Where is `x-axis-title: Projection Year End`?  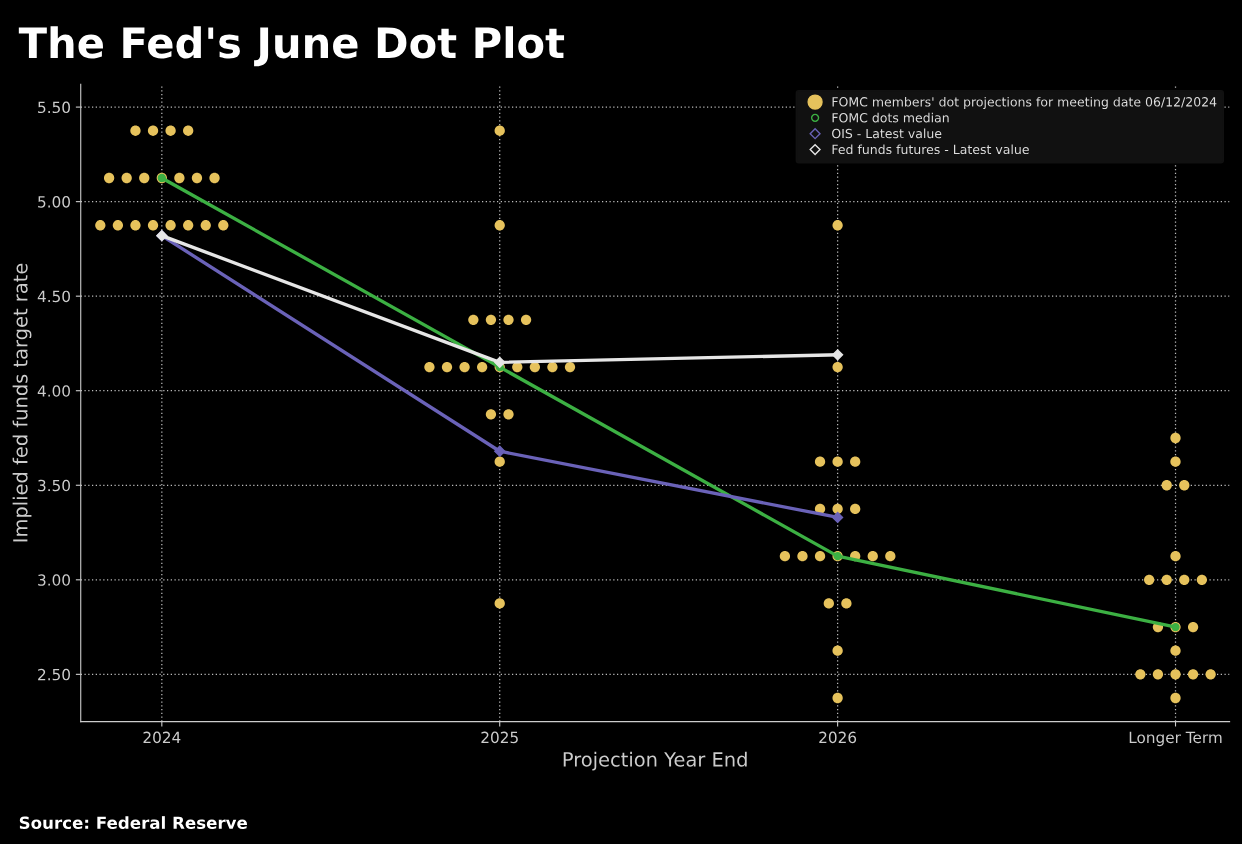 x-axis-title: Projection Year End is located at coordinates (655, 761).